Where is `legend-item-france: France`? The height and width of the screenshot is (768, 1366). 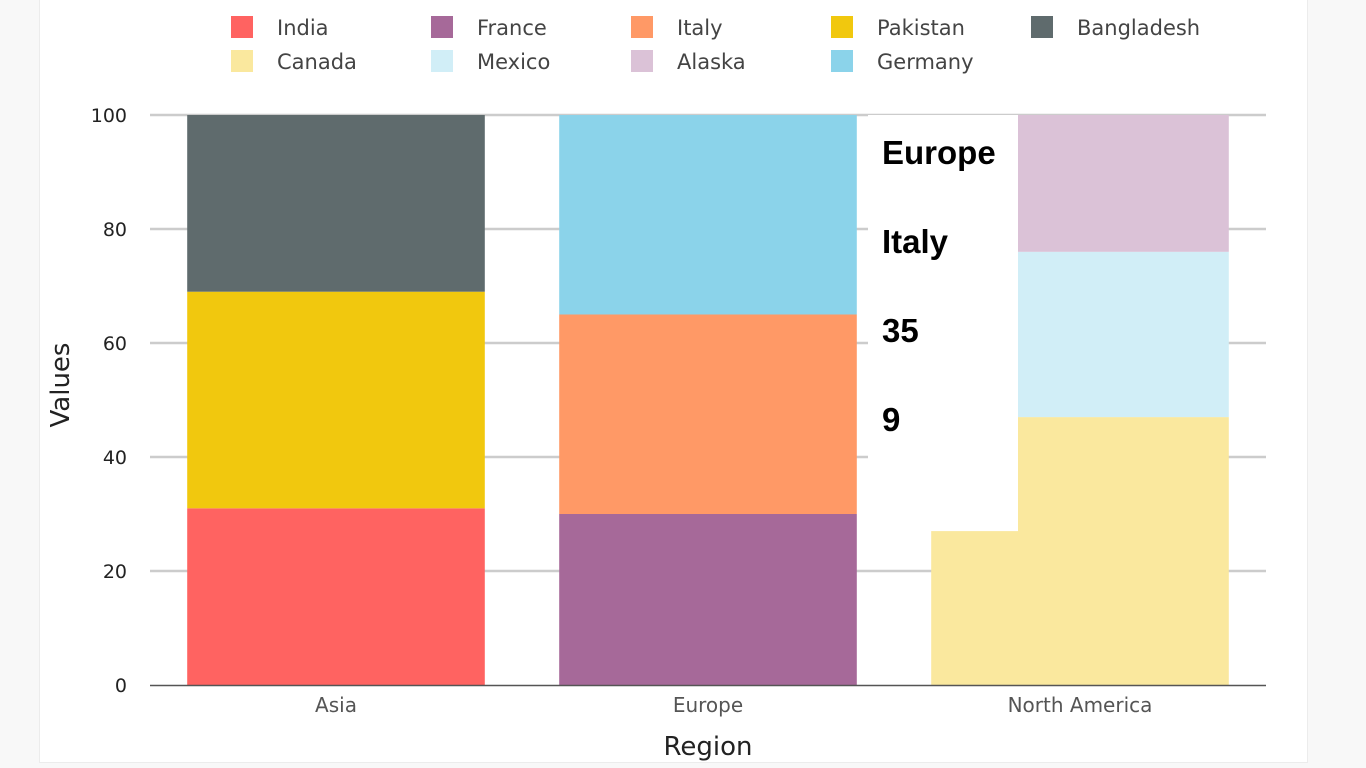 legend-item-france: France is located at coordinates (489, 28).